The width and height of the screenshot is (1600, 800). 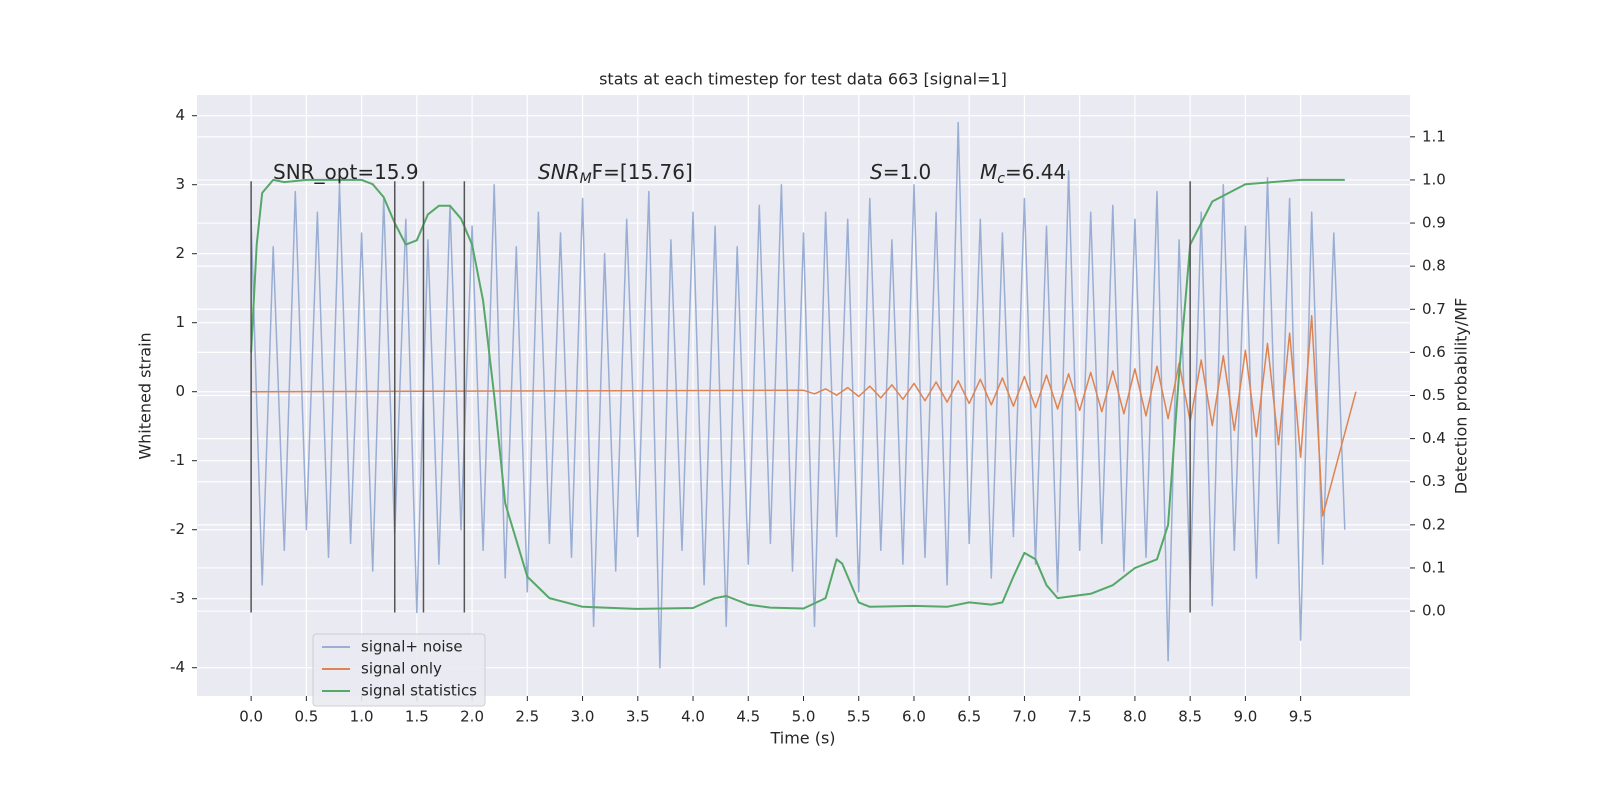 What do you see at coordinates (1025, 717) in the screenshot?
I see `x-tick-label: 7.0` at bounding box center [1025, 717].